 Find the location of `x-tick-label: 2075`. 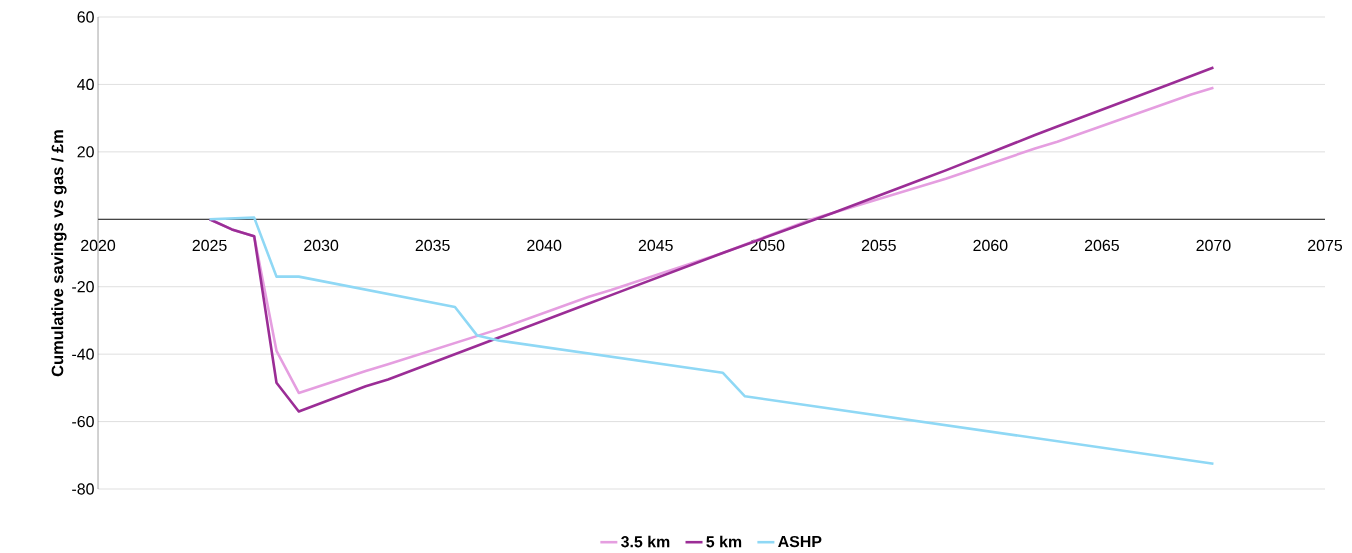

x-tick-label: 2075 is located at coordinates (1325, 245).